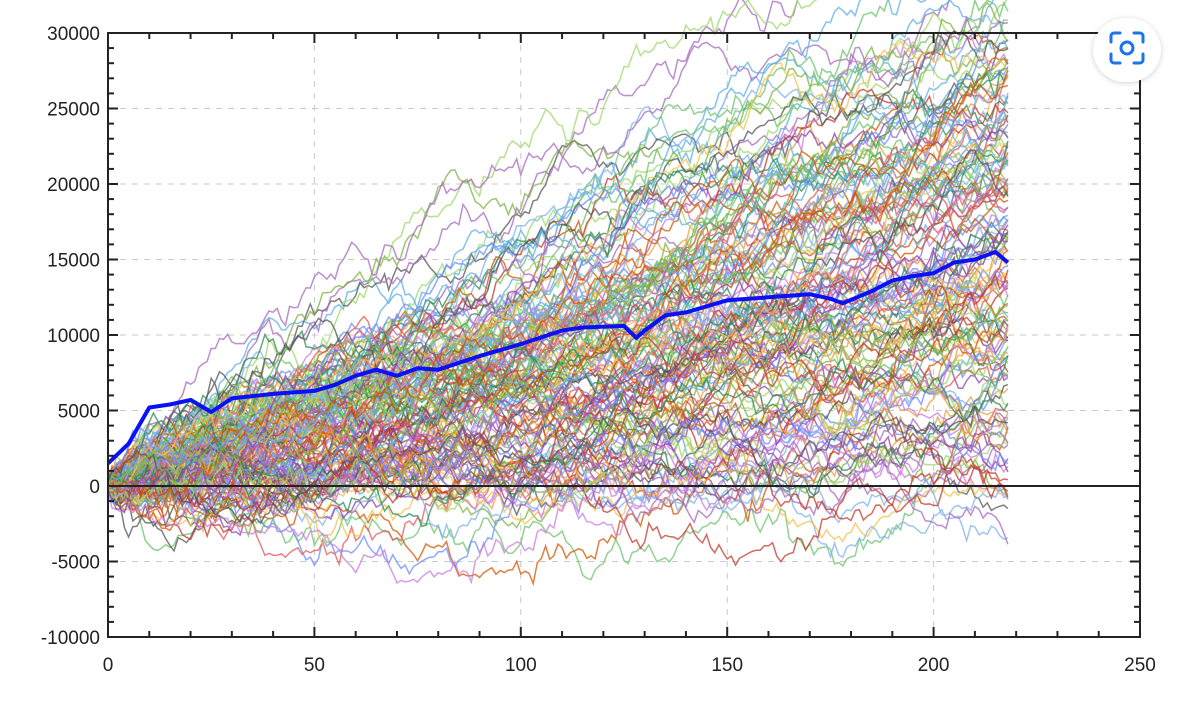 This screenshot has height=706, width=1200. Describe the element at coordinates (629, 665) in the screenshot. I see `x-axis-tick-labels: 0 50 100 150 200 250` at that location.